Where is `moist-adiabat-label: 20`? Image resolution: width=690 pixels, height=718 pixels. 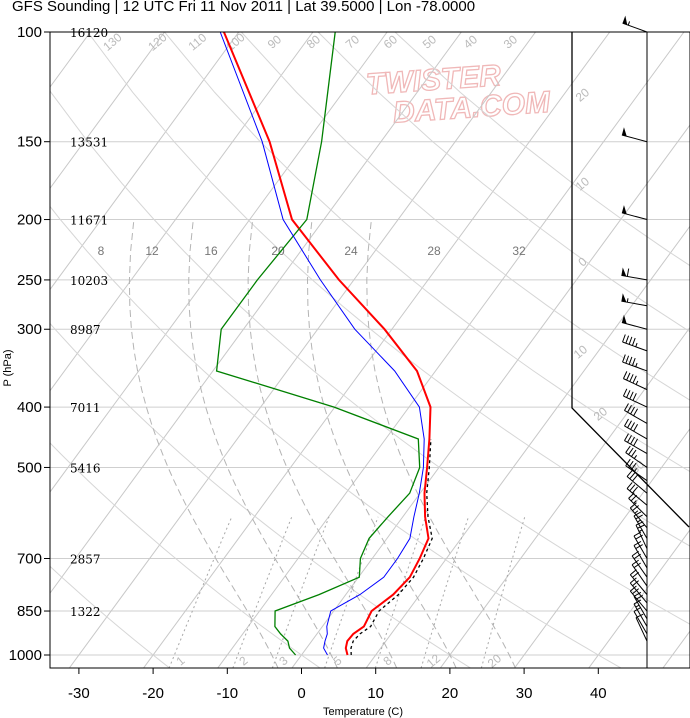
moist-adiabat-label: 20 is located at coordinates (278, 251).